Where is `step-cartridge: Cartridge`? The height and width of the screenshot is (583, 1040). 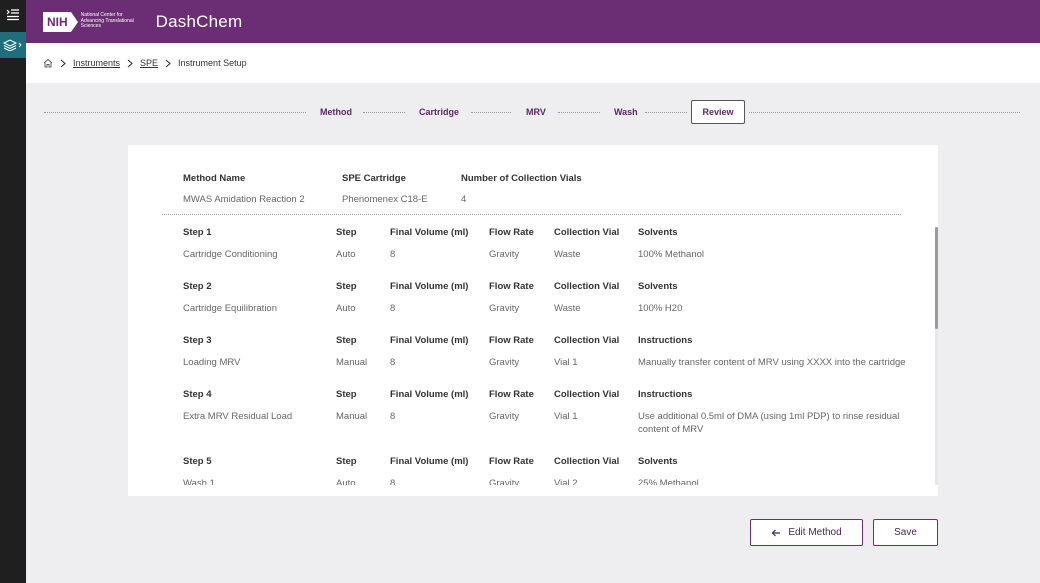 step-cartridge: Cartridge is located at coordinates (439, 112).